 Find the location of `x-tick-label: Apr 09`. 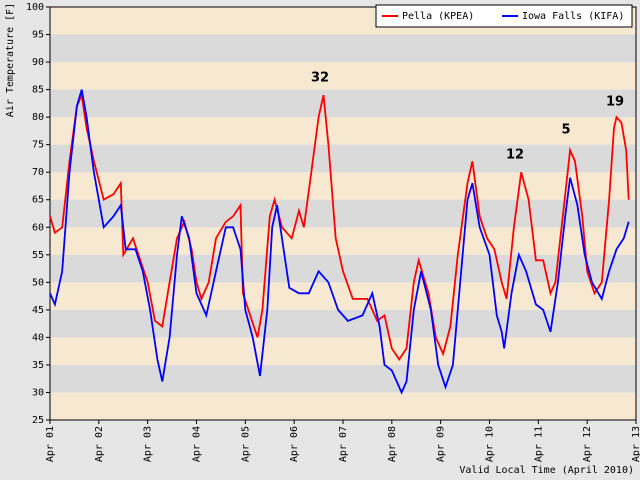

x-tick-label: Apr 09 is located at coordinates (441, 444).